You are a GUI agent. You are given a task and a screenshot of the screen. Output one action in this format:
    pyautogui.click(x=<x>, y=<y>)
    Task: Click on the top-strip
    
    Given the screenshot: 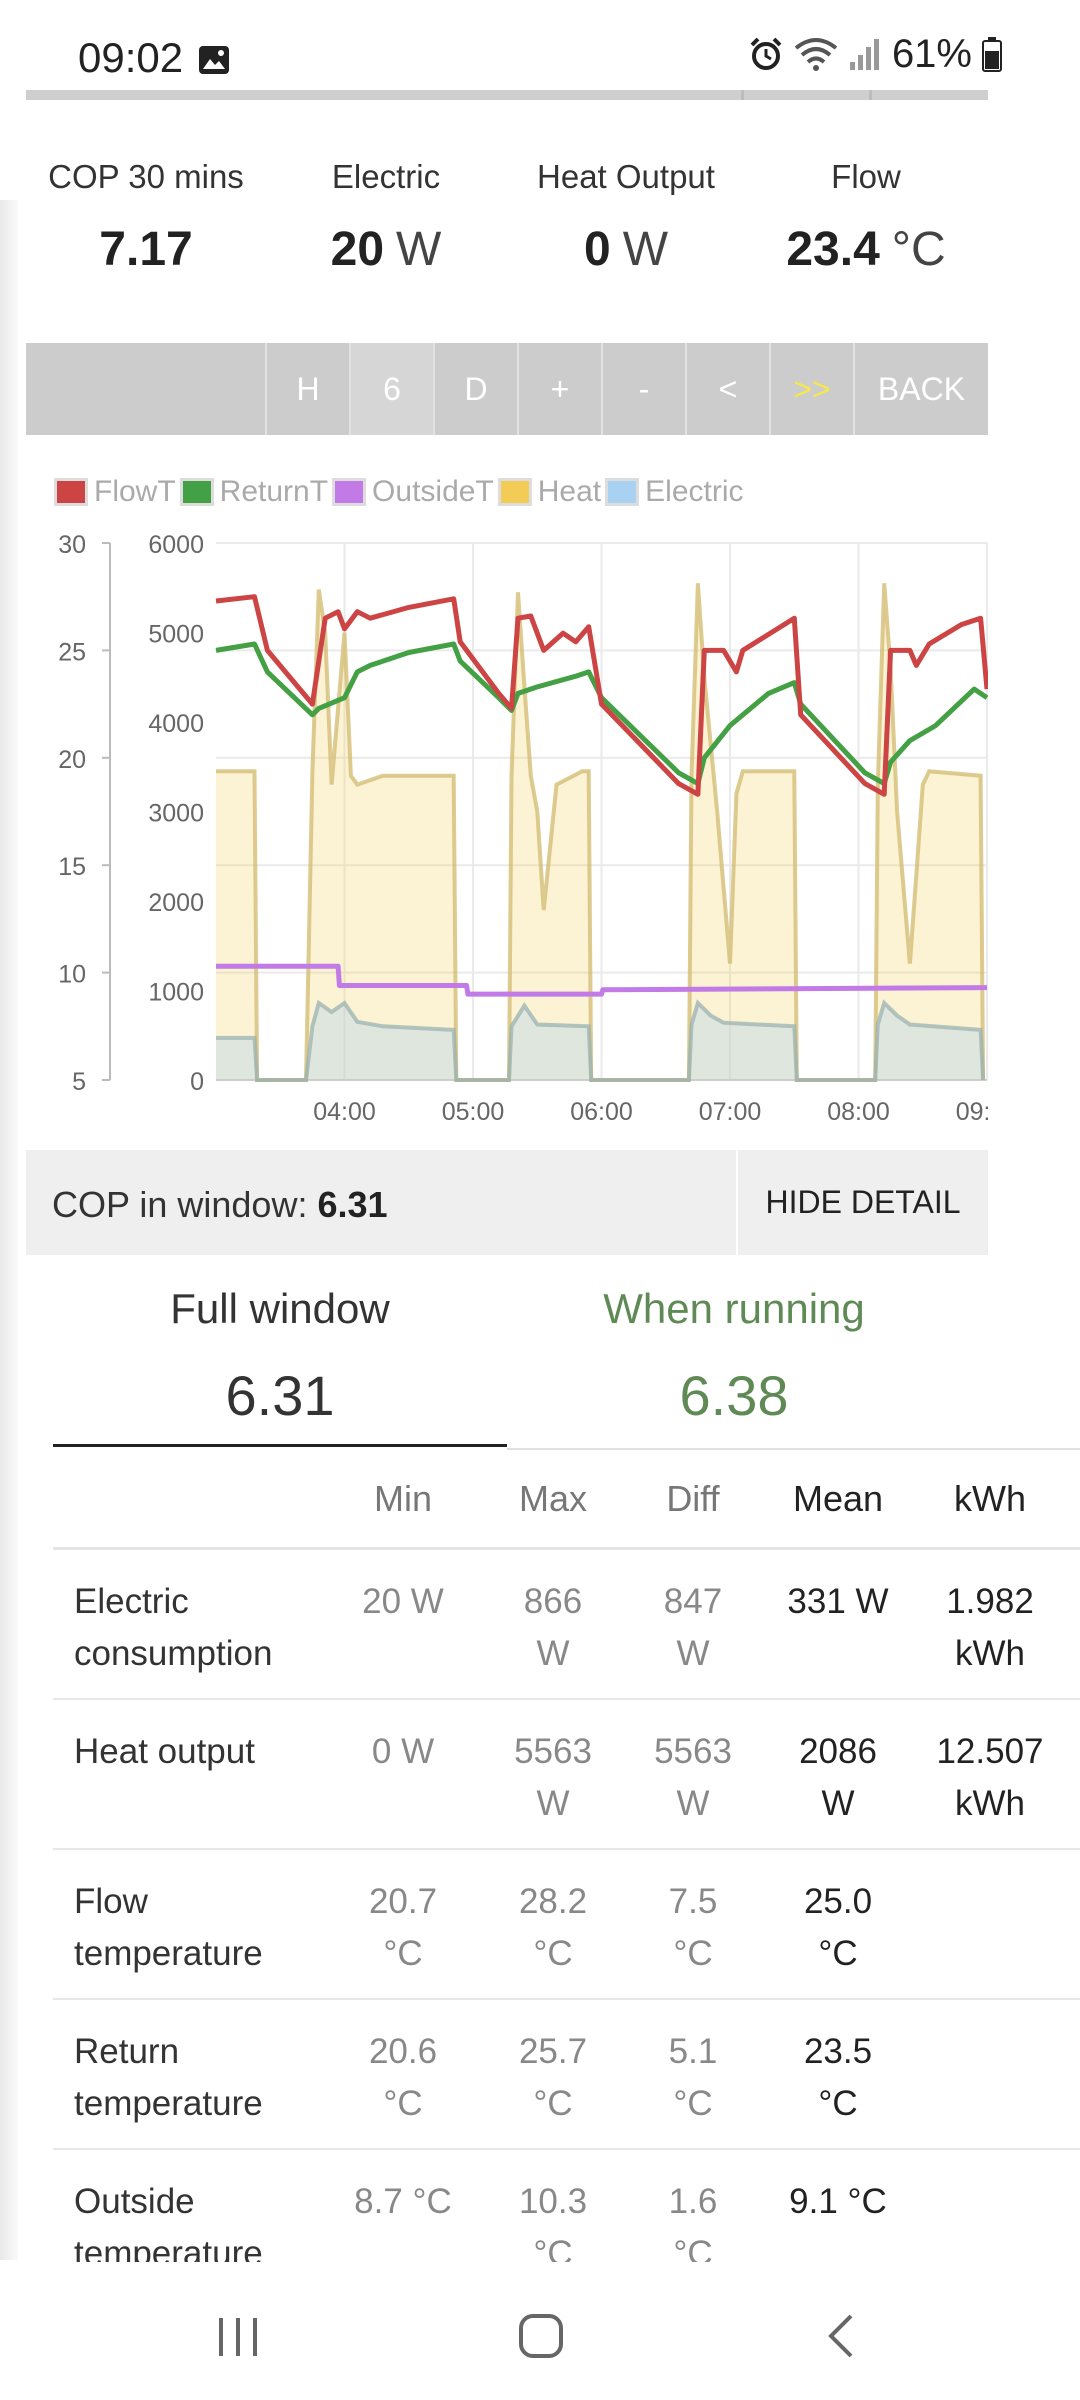 What is the action you would take?
    pyautogui.click(x=507, y=95)
    